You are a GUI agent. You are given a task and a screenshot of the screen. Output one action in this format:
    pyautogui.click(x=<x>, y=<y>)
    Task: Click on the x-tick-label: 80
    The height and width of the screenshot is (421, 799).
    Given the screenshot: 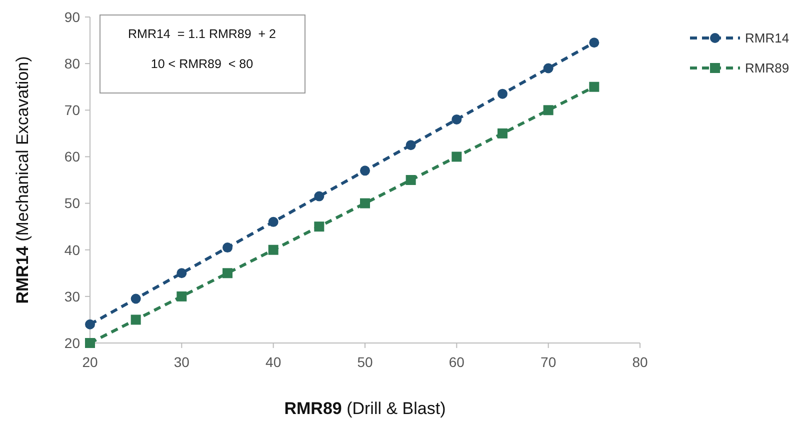 What is the action you would take?
    pyautogui.click(x=640, y=362)
    